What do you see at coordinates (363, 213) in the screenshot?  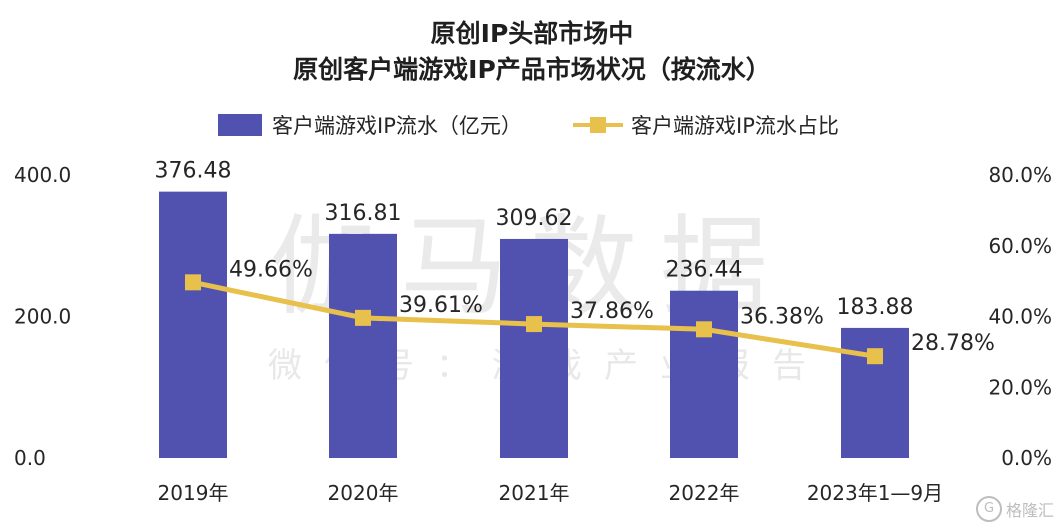 I see `bar-value-label: 316.81` at bounding box center [363, 213].